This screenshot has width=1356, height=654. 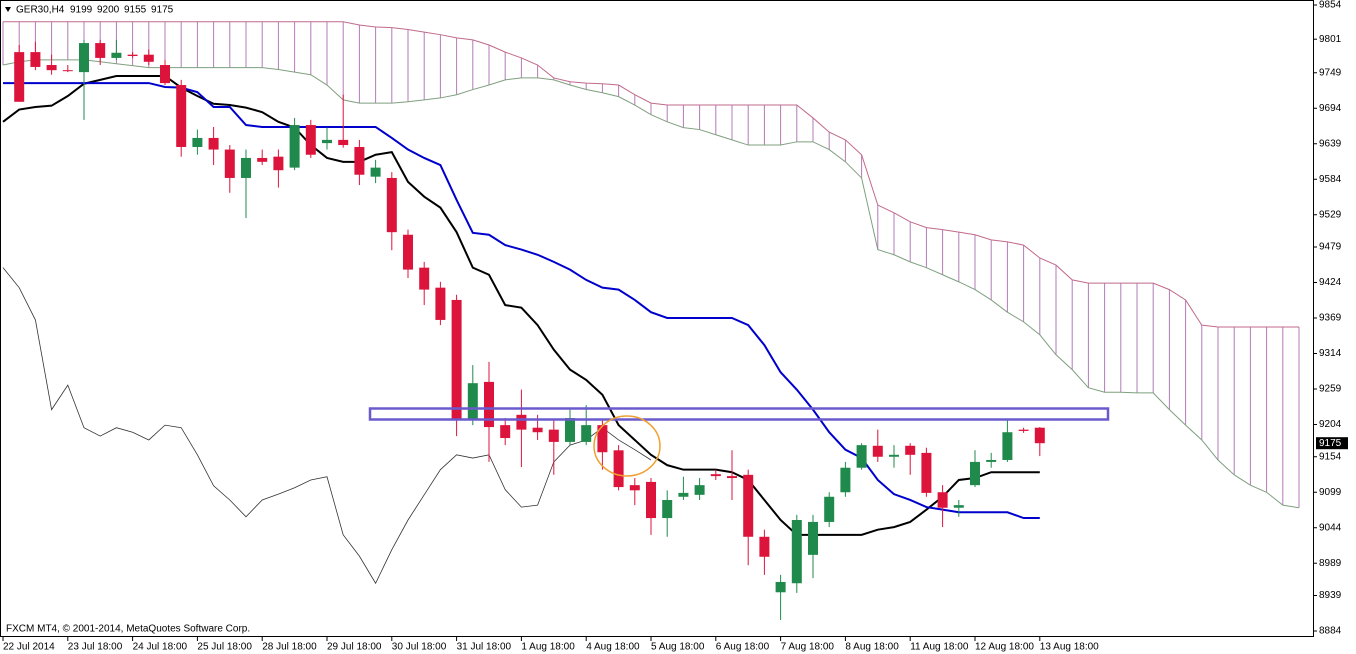 What do you see at coordinates (1330, 456) in the screenshot?
I see `y-tick-label: 9154` at bounding box center [1330, 456].